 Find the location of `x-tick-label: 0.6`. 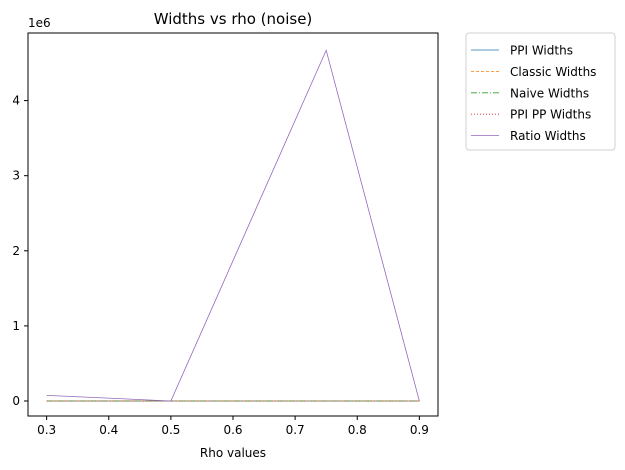

x-tick-label: 0.6 is located at coordinates (232, 430).